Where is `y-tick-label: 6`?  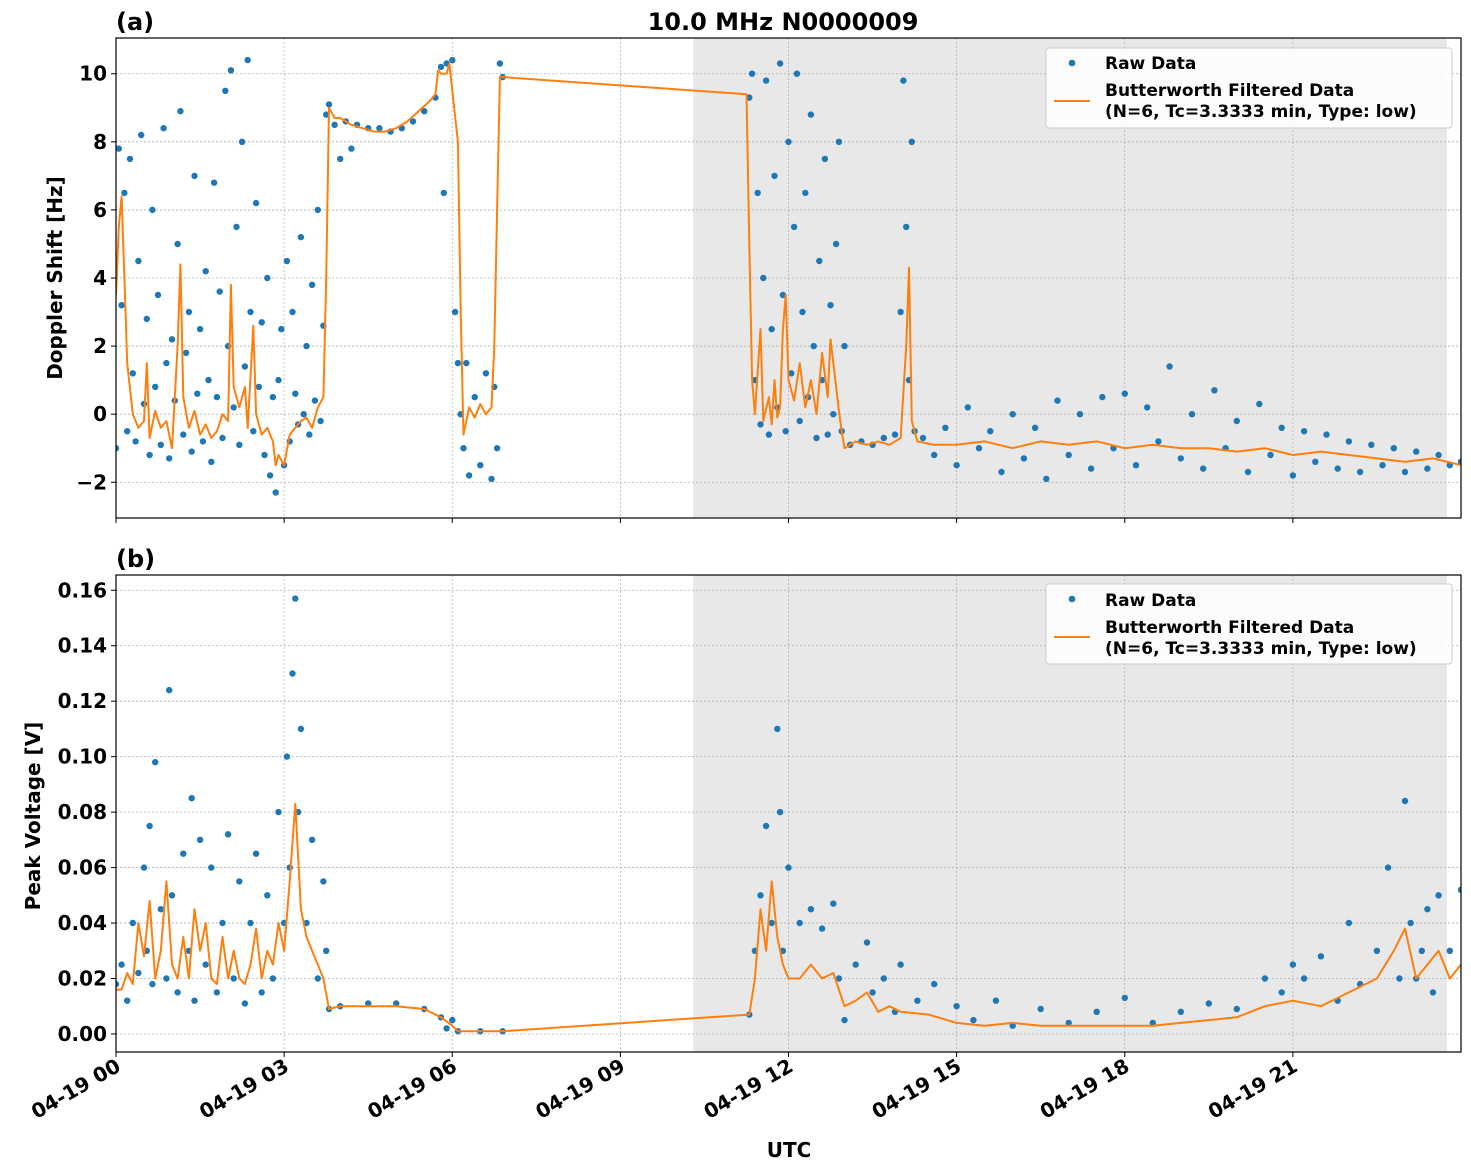
y-tick-label: 6 is located at coordinates (100, 210).